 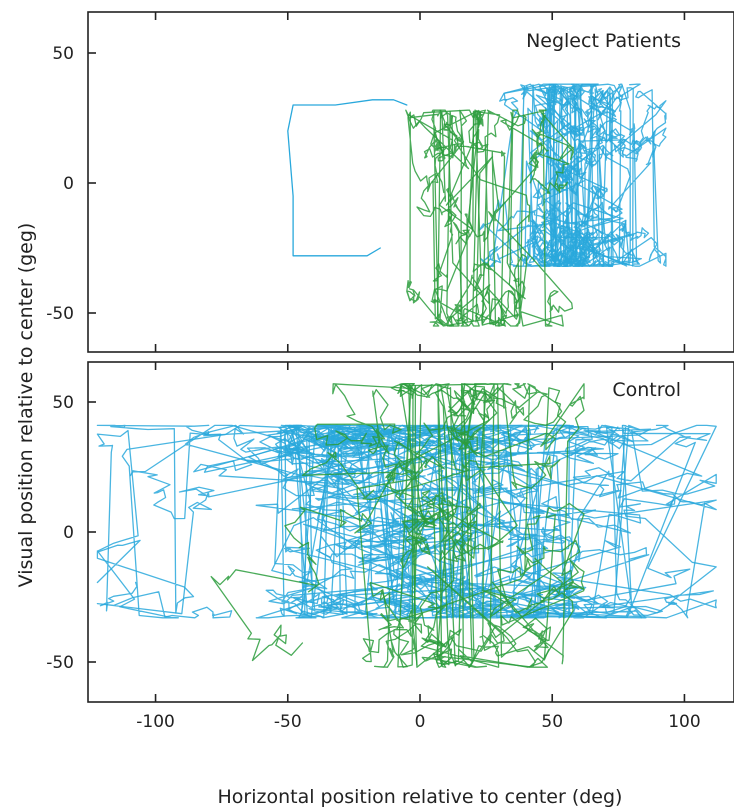 I want to click on x-tick-label: 0, so click(x=420, y=722).